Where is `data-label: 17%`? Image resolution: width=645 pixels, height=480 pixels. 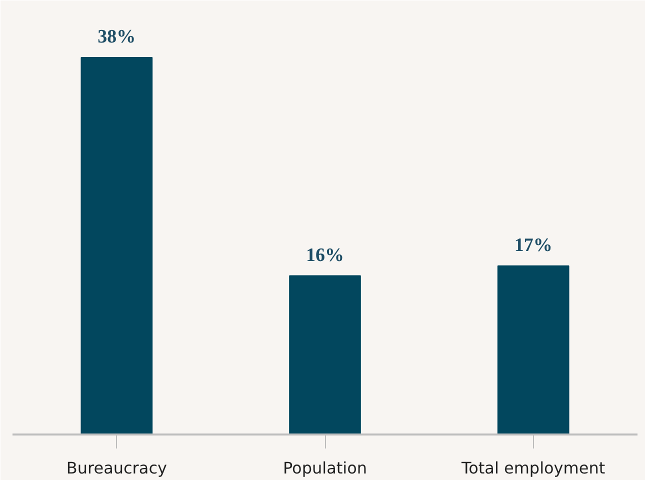 data-label: 17% is located at coordinates (533, 245).